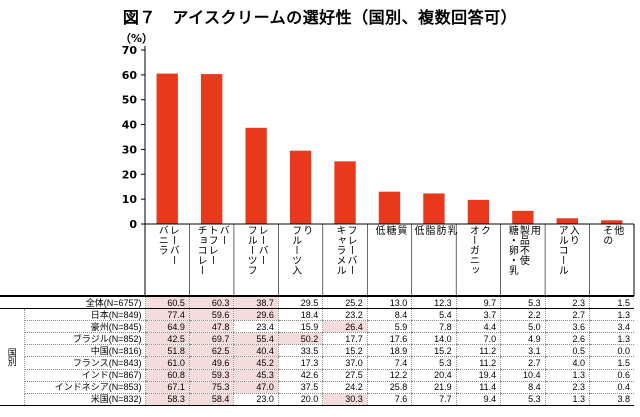 The height and width of the screenshot is (417, 640). I want to click on y-tick-label: 0, so click(133, 224).